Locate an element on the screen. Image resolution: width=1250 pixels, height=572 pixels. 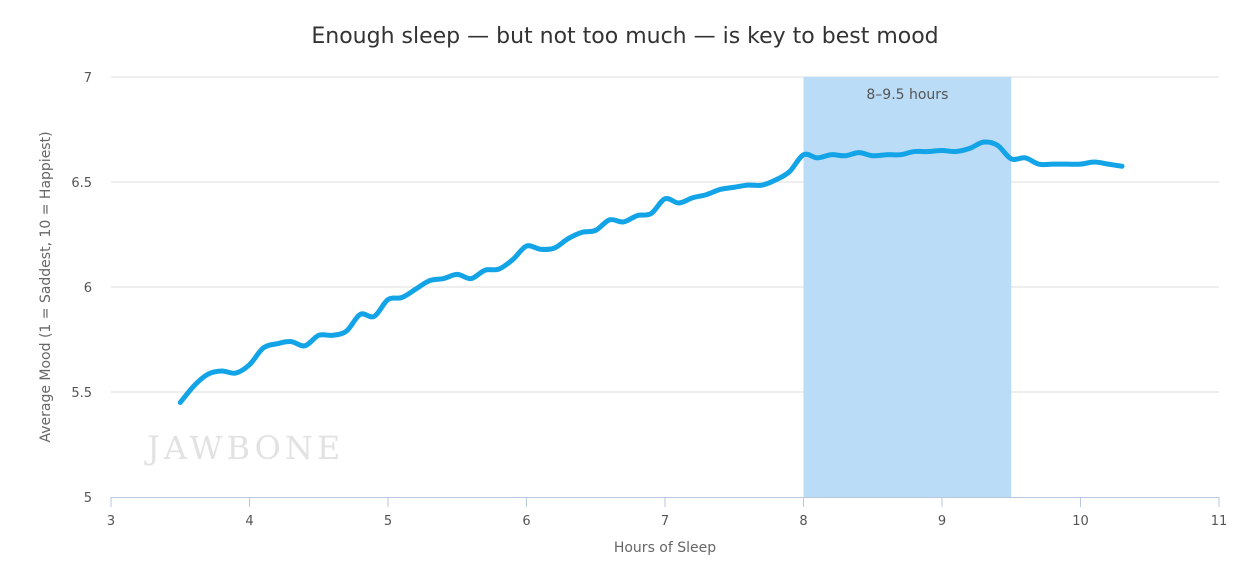
x-tick-label: 9 is located at coordinates (942, 521).